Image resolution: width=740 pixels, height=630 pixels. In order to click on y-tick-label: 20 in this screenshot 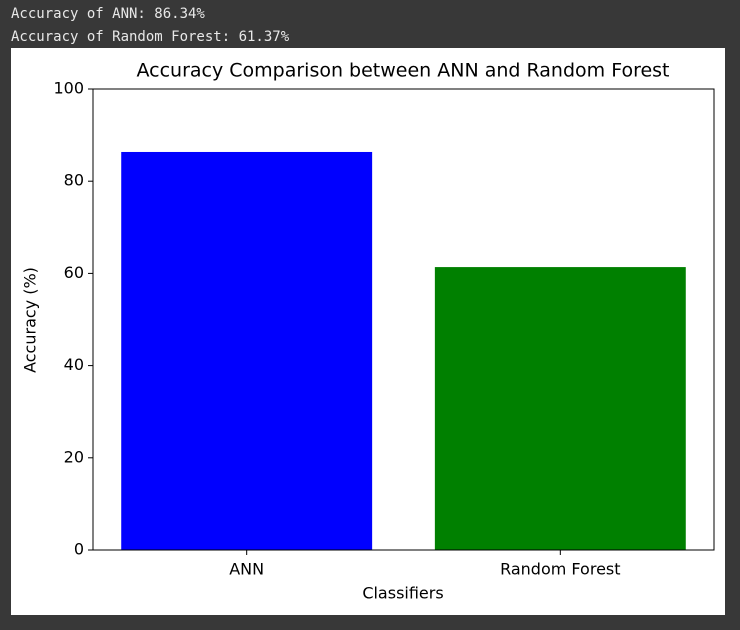, I will do `click(74, 456)`.